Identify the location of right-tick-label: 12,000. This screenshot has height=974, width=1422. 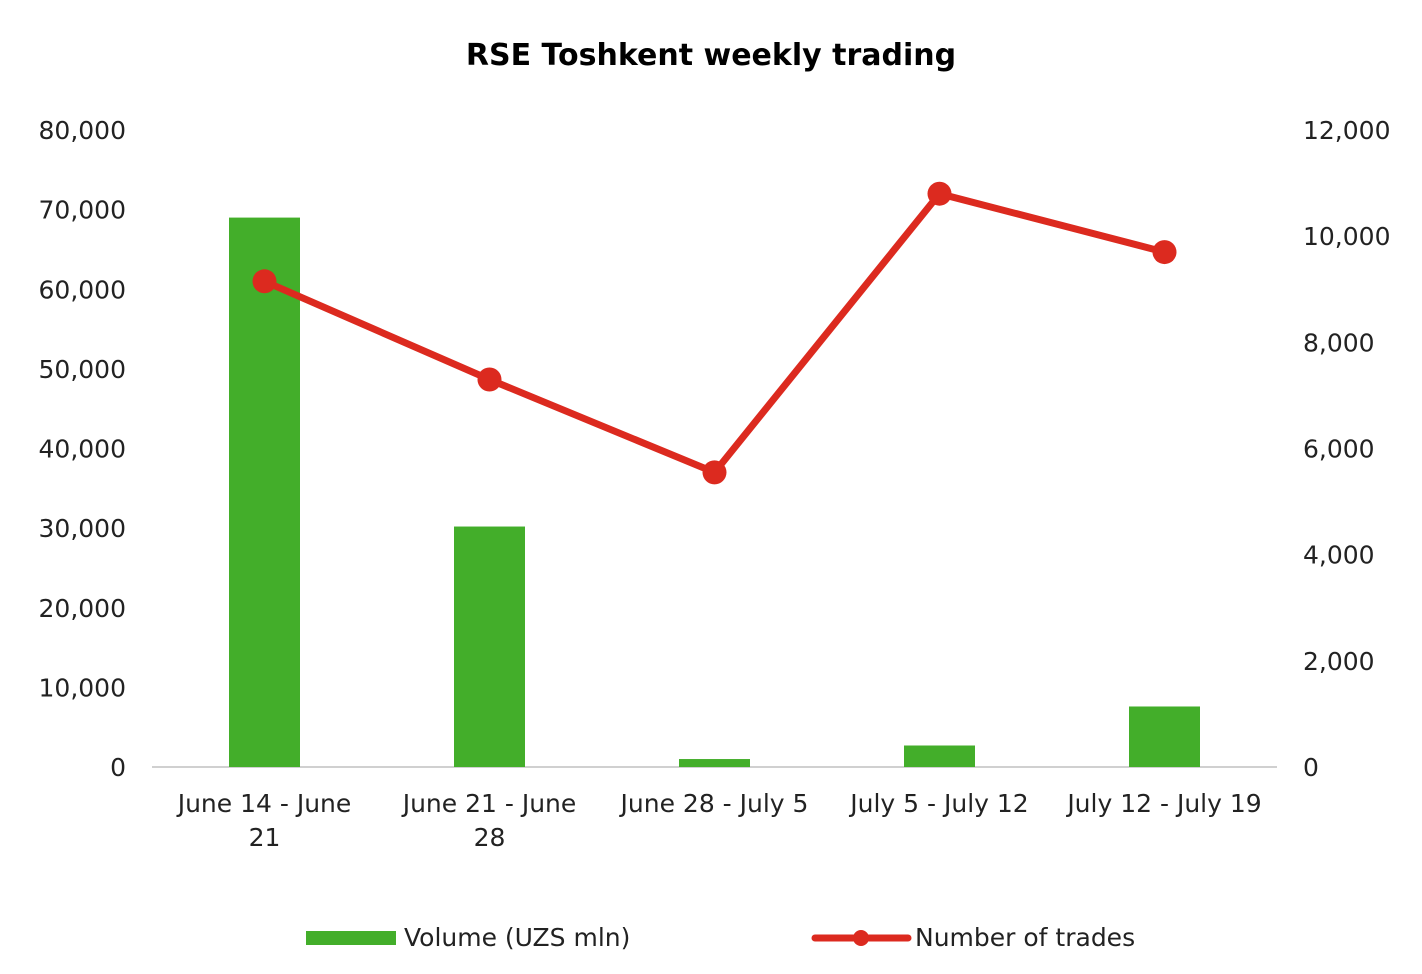
(1346, 130).